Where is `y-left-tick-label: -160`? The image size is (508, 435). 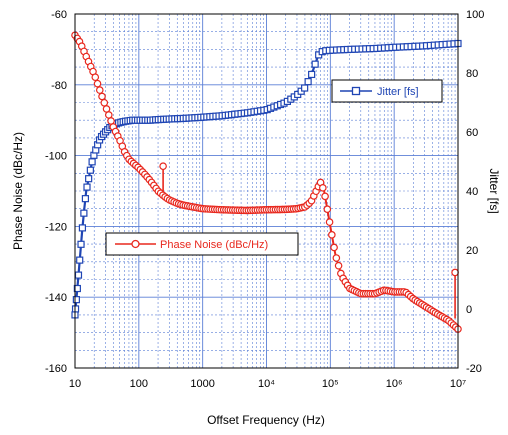 y-left-tick-label: -160 is located at coordinates (56, 369).